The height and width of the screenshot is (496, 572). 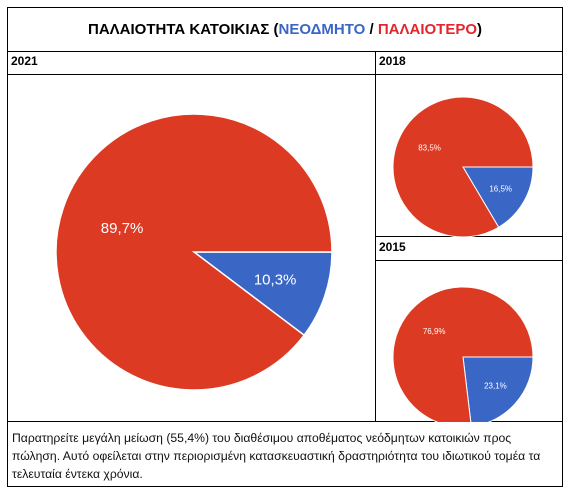 I want to click on panel-2015-label: 2015, so click(x=392, y=247).